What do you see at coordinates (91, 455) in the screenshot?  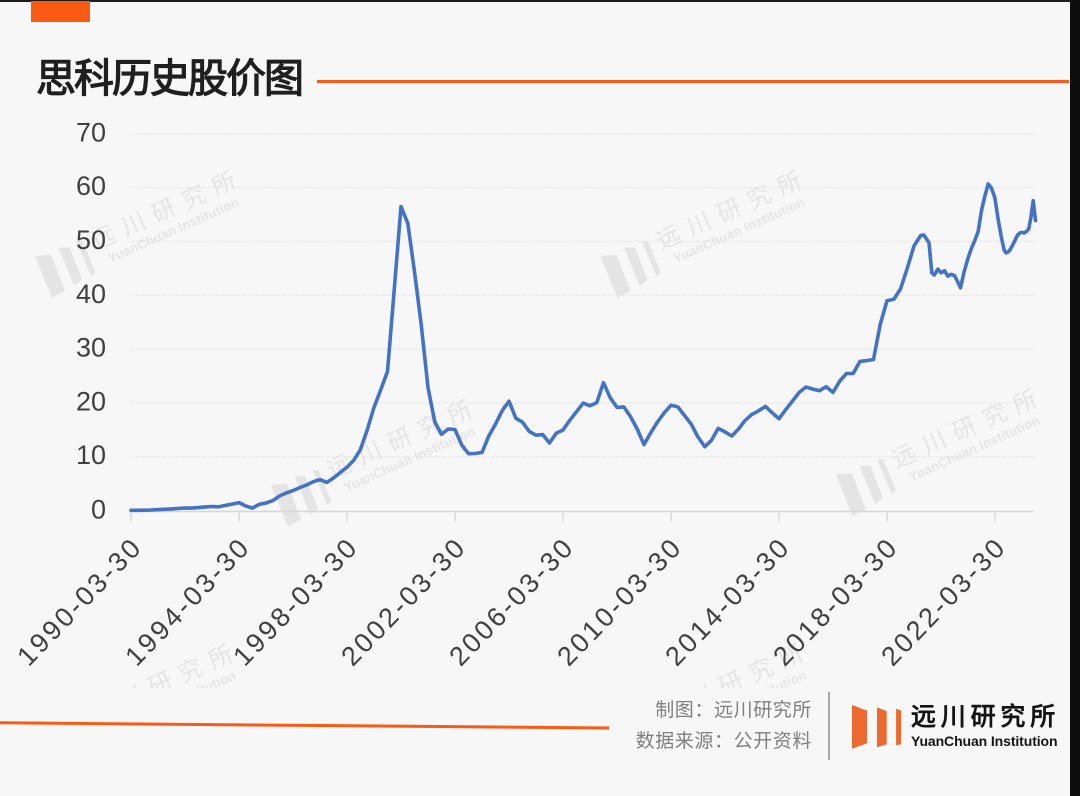 I see `svg-text: 10` at bounding box center [91, 455].